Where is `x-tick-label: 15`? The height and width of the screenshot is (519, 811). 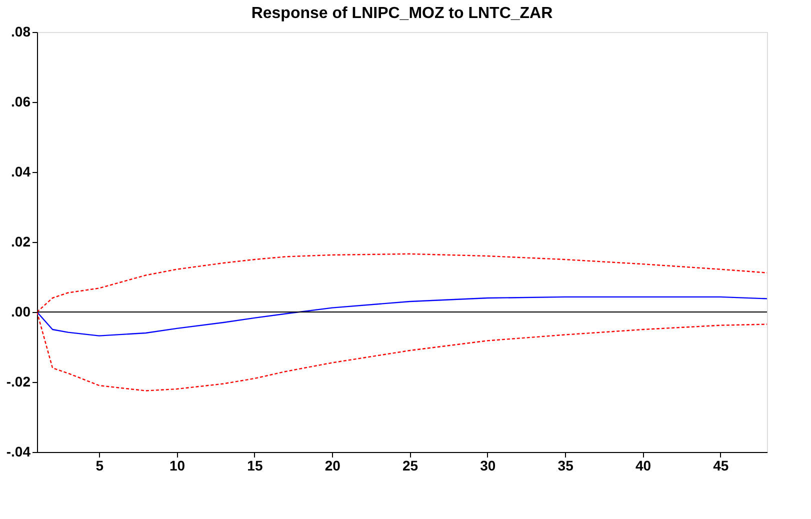 x-tick-label: 15 is located at coordinates (255, 466).